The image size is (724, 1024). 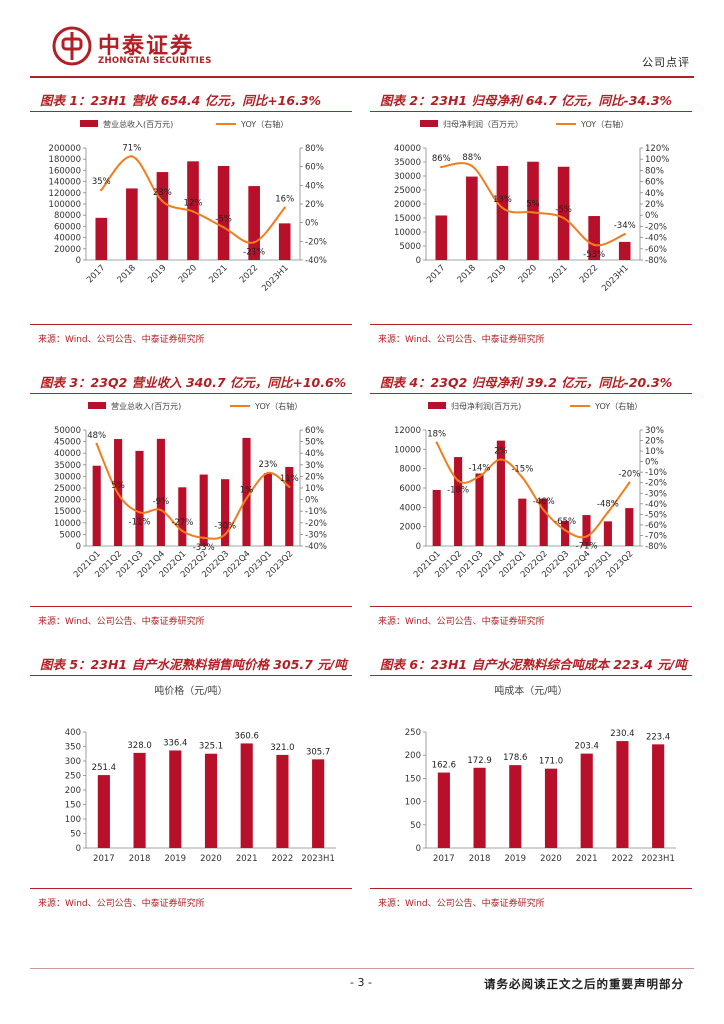 I want to click on y2-tick-label: -20%, so click(x=316, y=524).